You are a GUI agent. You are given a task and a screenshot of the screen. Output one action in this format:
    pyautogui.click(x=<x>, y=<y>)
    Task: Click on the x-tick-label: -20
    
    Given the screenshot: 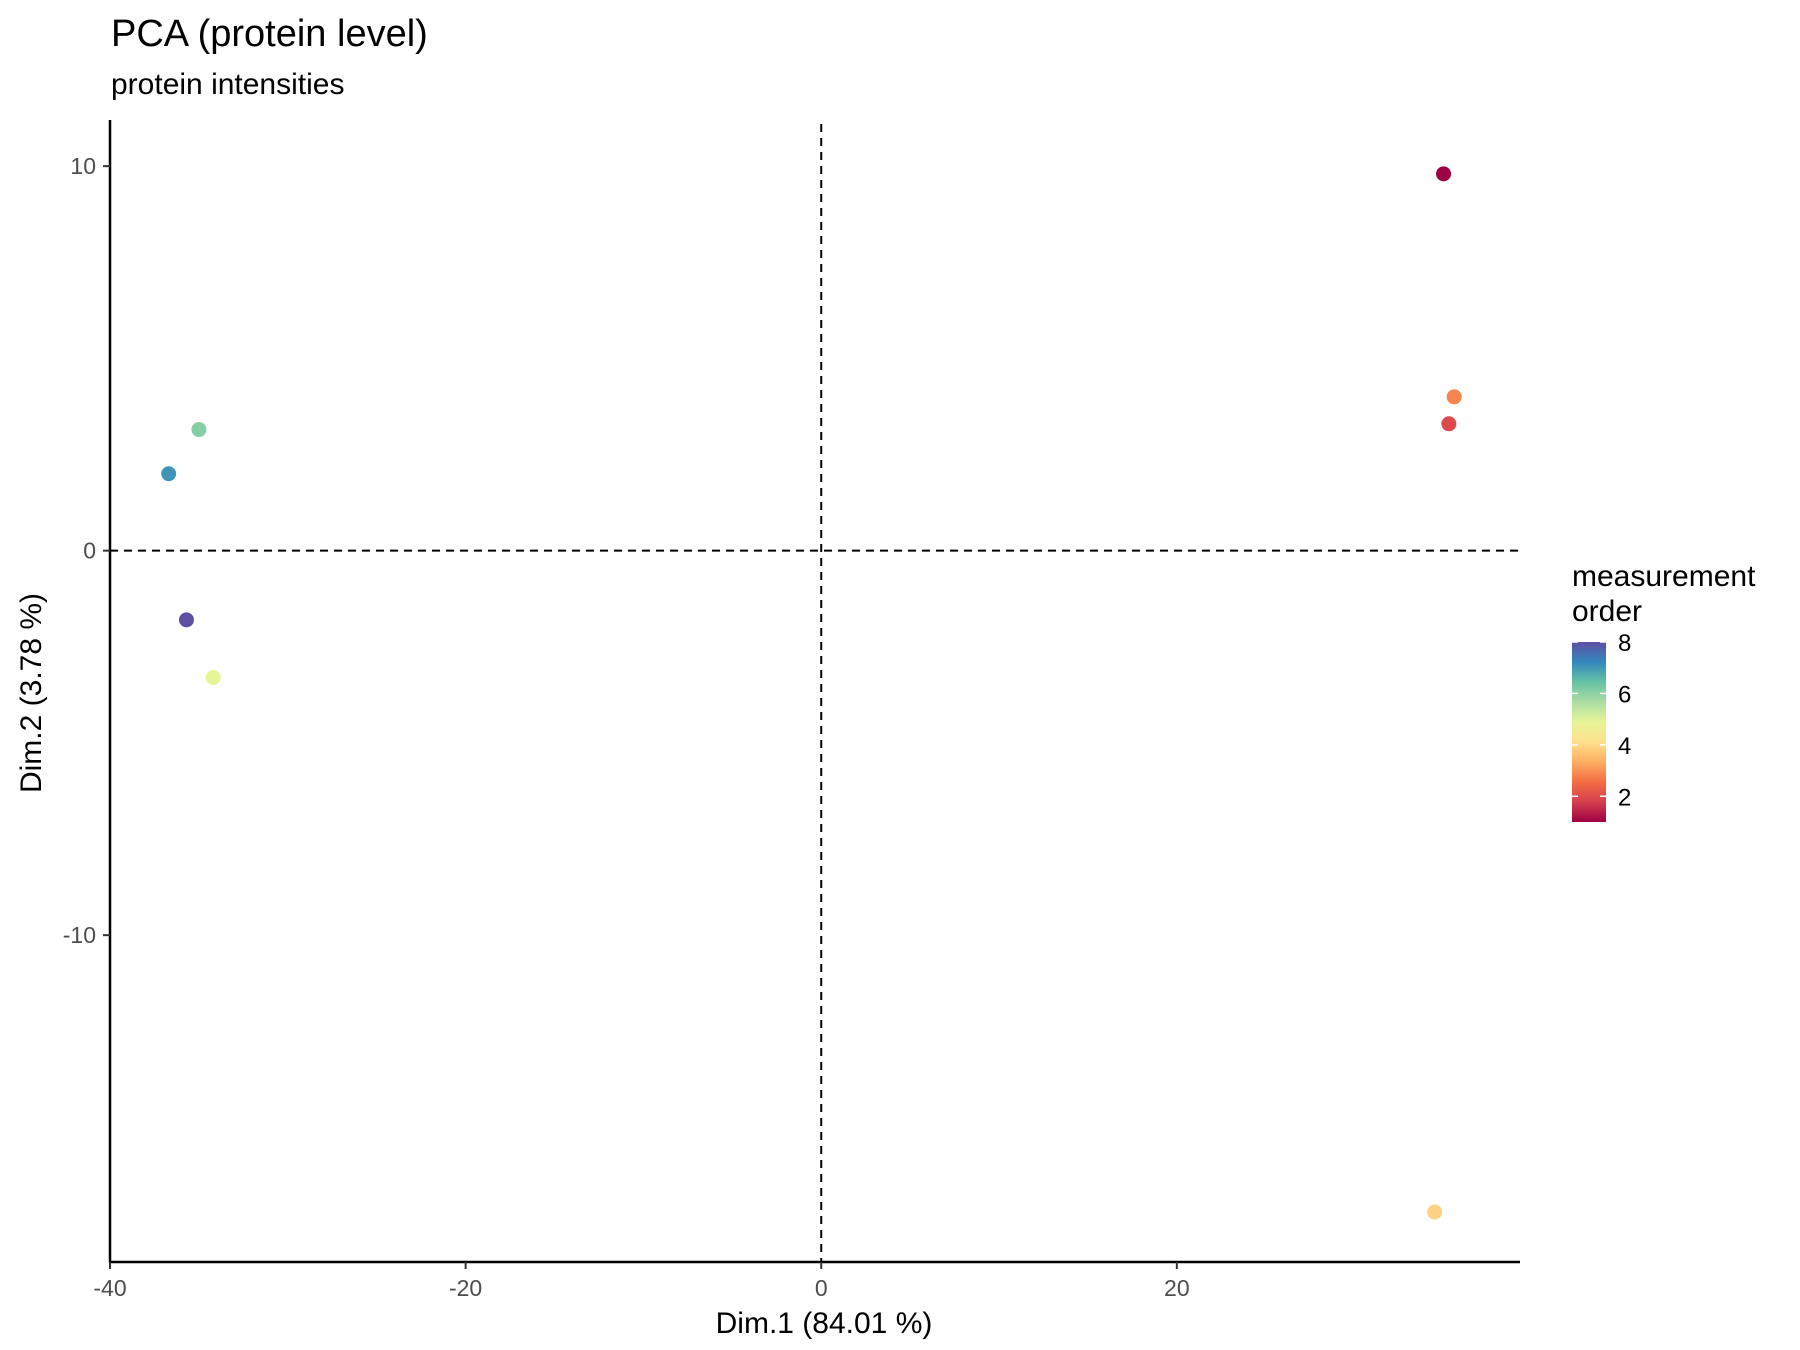 What is the action you would take?
    pyautogui.click(x=465, y=1288)
    